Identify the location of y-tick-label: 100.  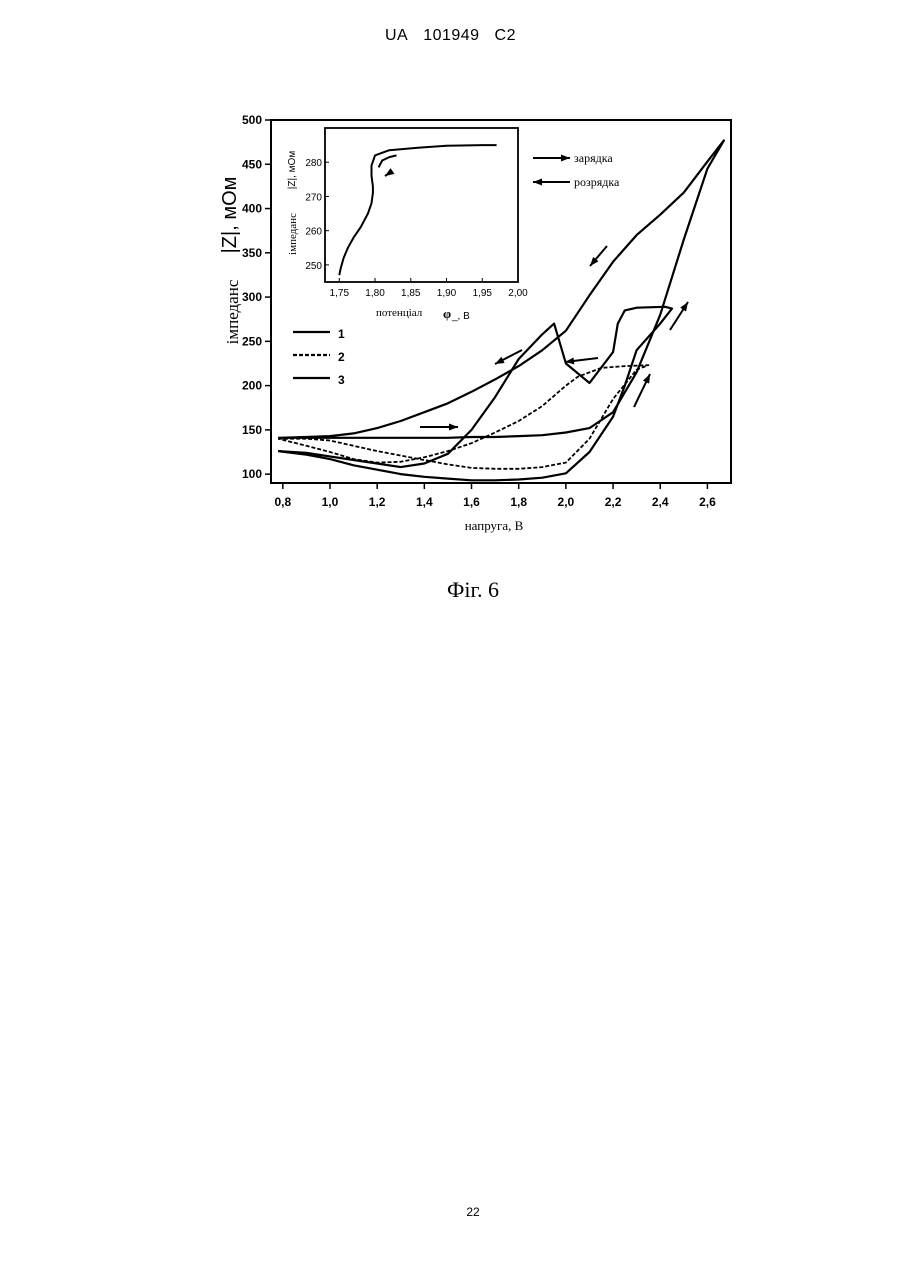
(252, 474).